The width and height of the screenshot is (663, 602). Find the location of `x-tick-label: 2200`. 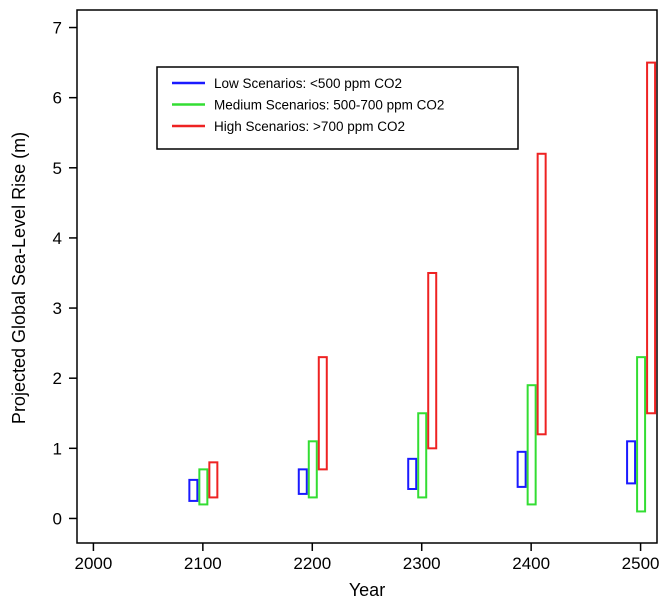

x-tick-label: 2200 is located at coordinates (312, 563).